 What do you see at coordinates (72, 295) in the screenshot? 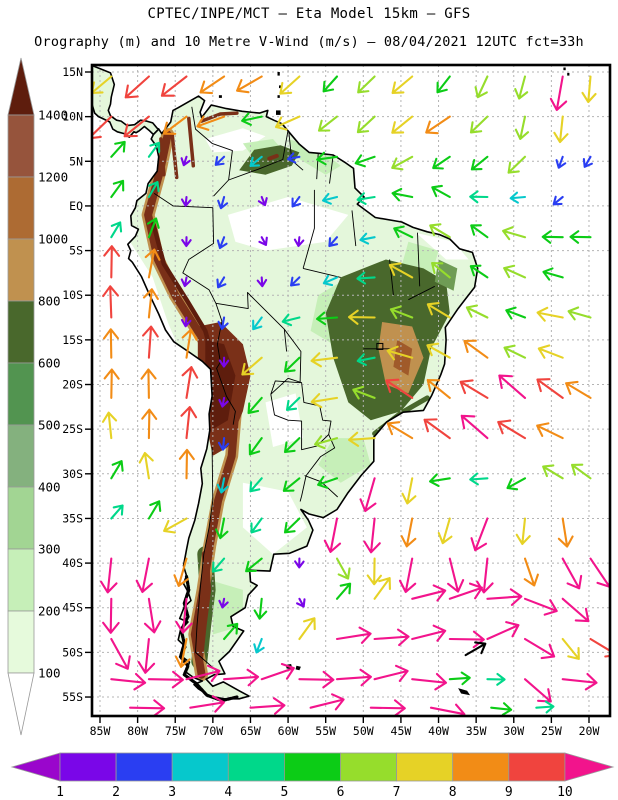
I see `lat-tick-label: 10S` at bounding box center [72, 295].